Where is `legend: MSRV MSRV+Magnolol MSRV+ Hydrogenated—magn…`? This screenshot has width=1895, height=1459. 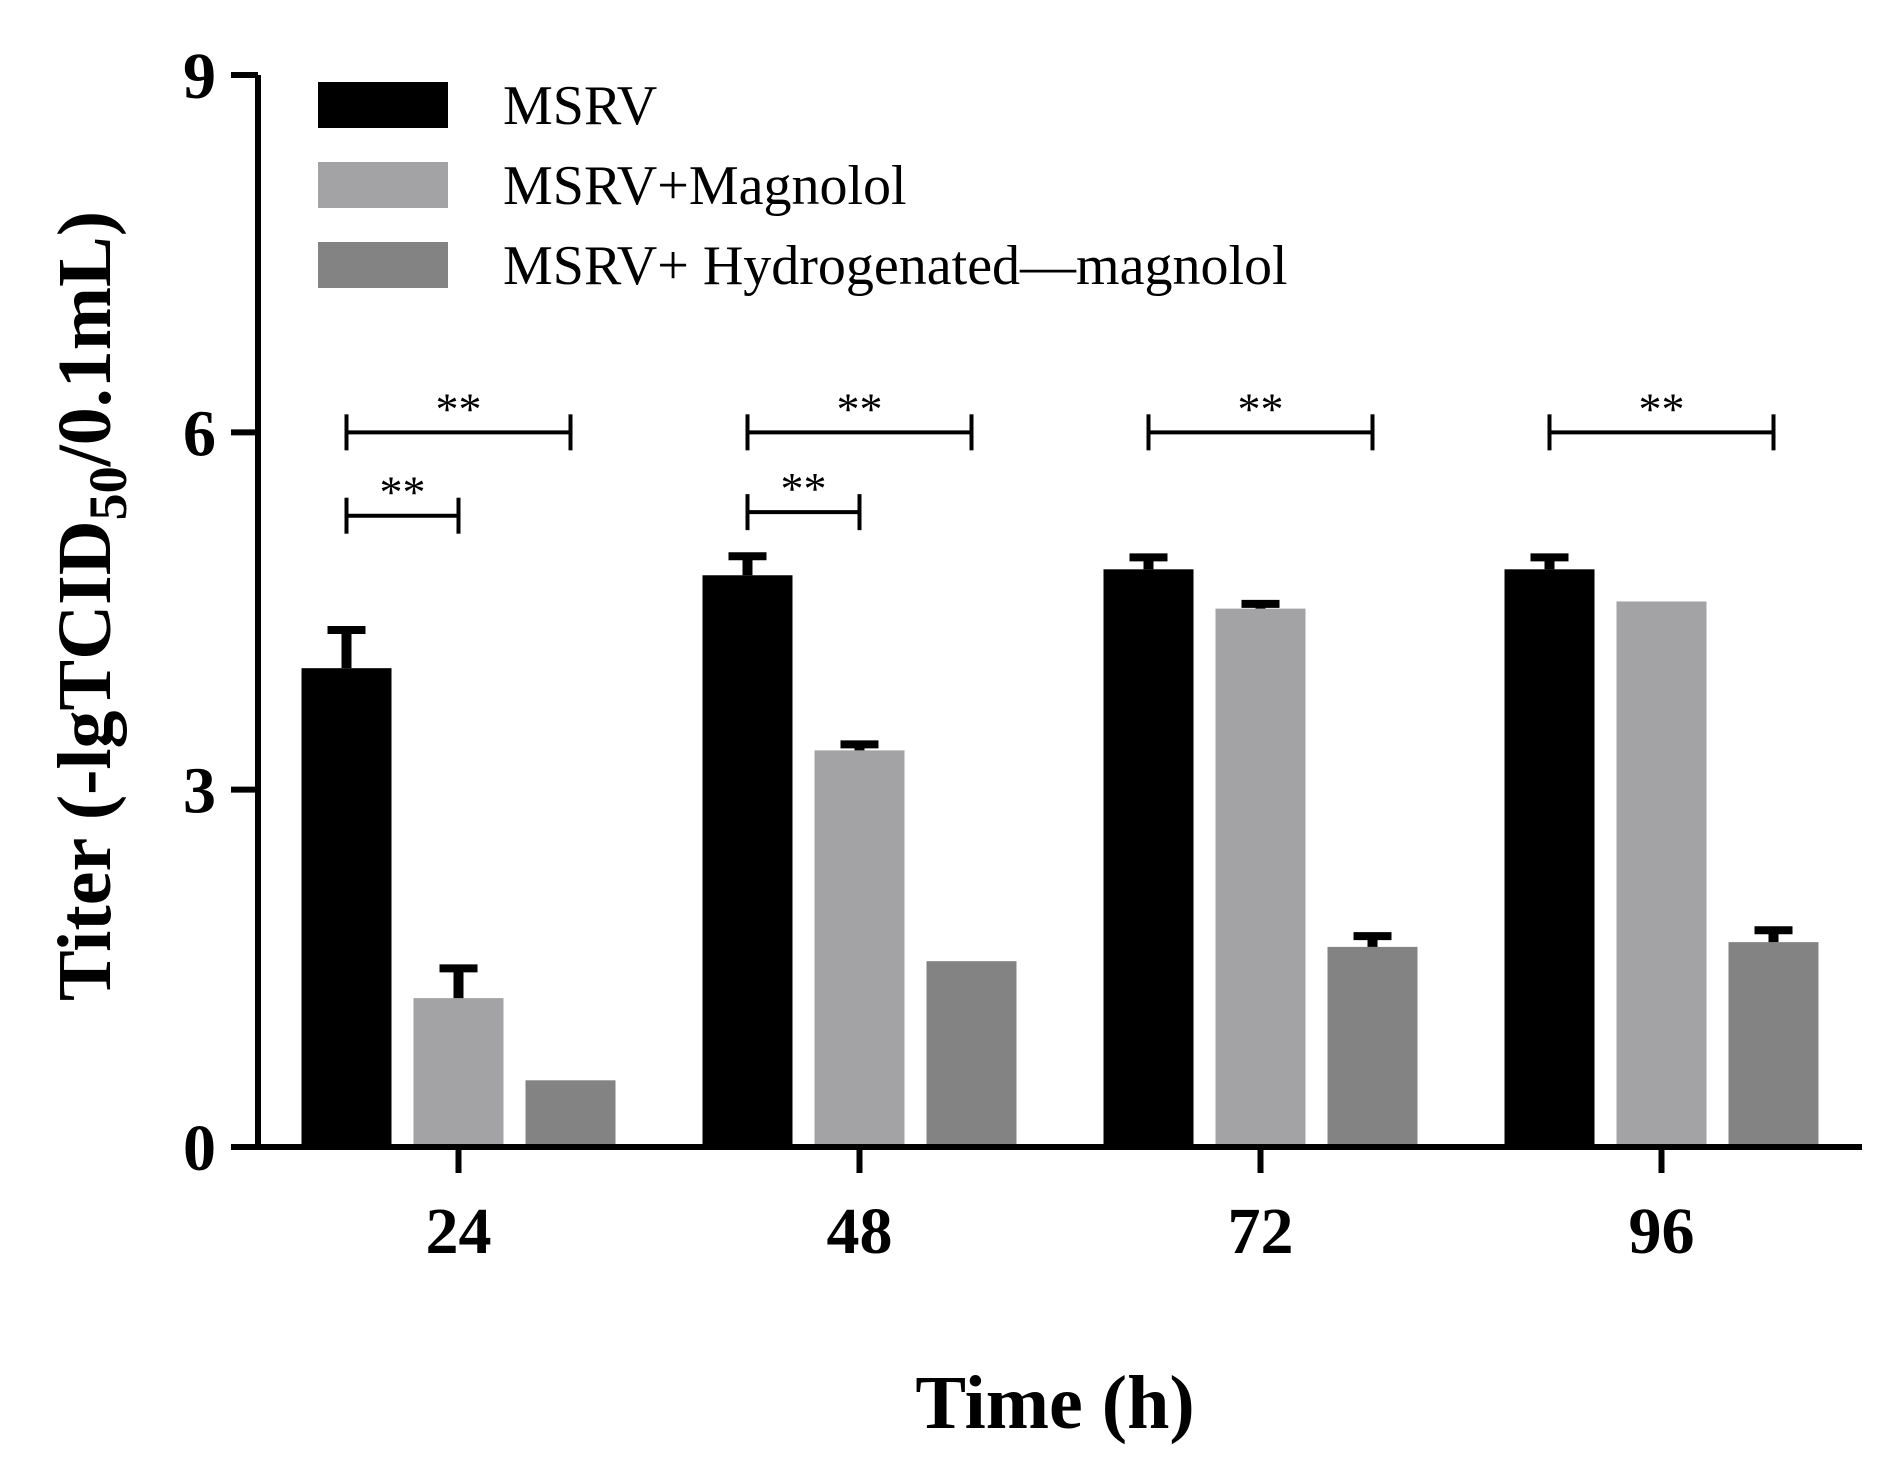
legend: MSRV MSRV+Magnolol MSRV+ Hydrogenated—magn… is located at coordinates (803, 186).